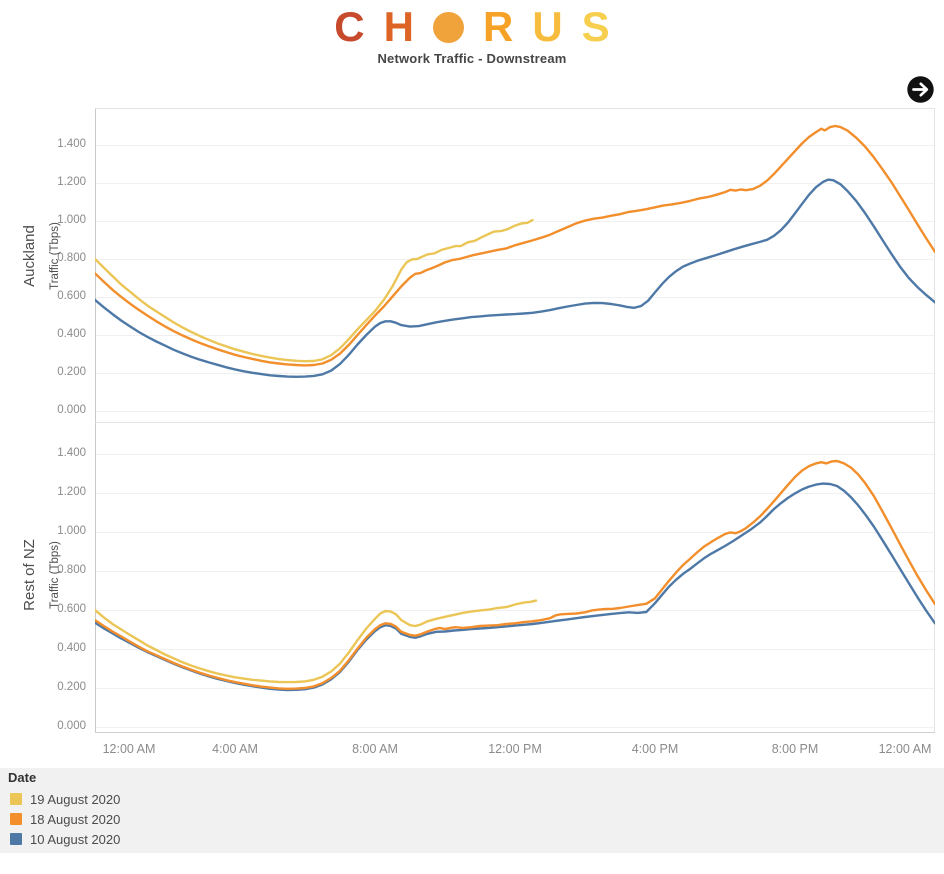 The height and width of the screenshot is (874, 944). I want to click on legend-item-10-august-2020: 10 August 2020, so click(65, 839).